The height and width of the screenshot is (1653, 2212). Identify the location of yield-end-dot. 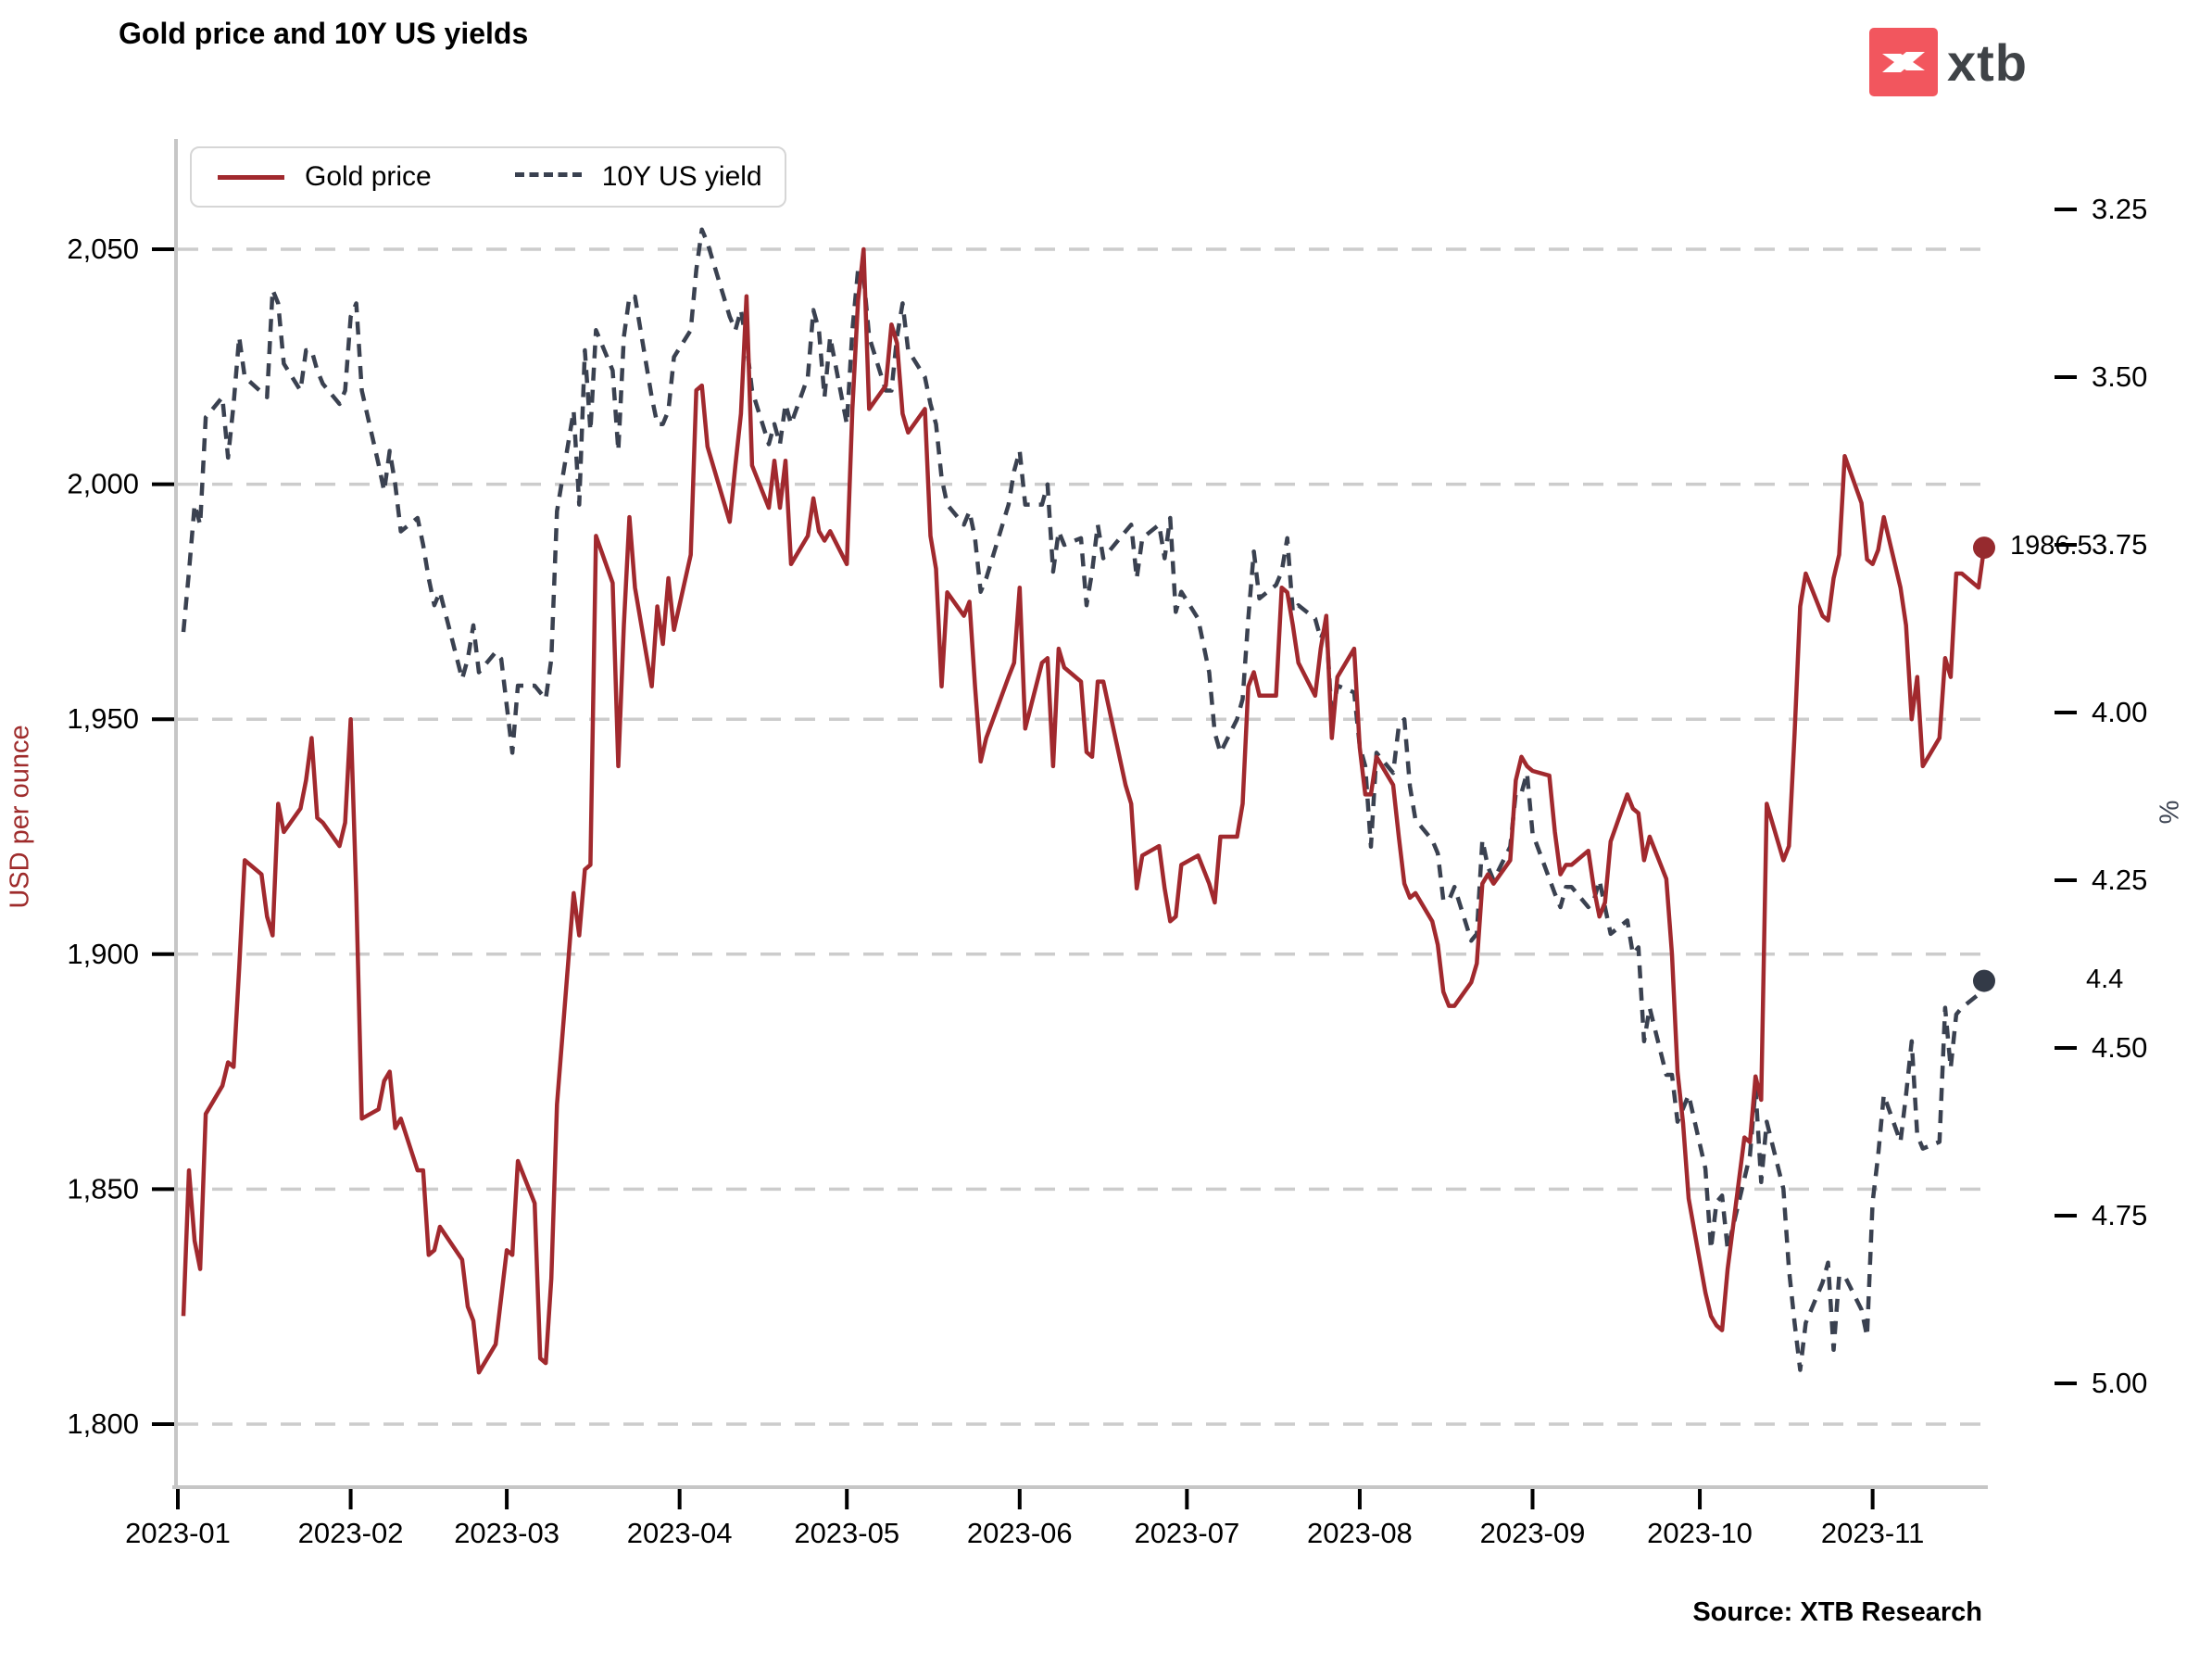
(1983, 980).